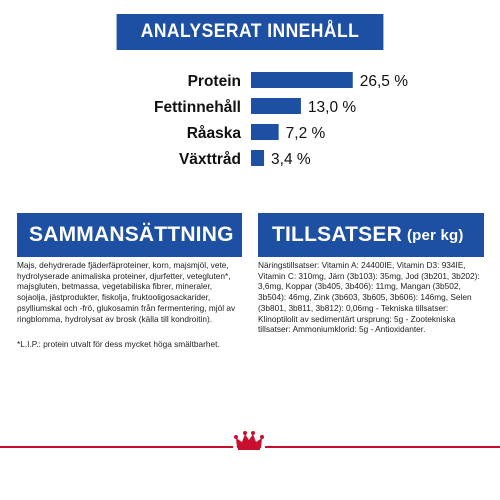 The height and width of the screenshot is (500, 500). What do you see at coordinates (384, 81) in the screenshot?
I see `value-label: 26,5 %` at bounding box center [384, 81].